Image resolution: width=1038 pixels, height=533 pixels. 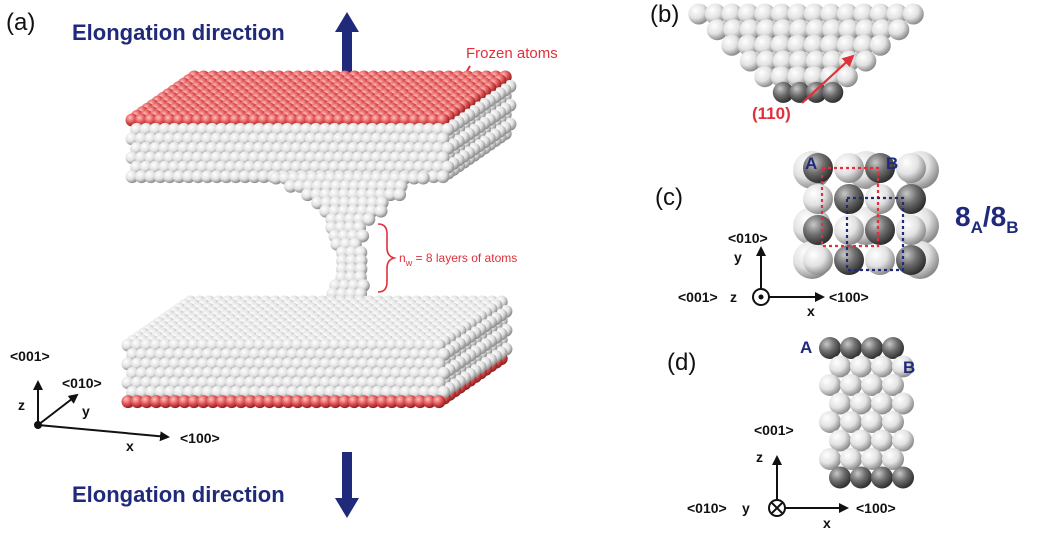 What do you see at coordinates (850, 207) in the screenshot?
I see `sublattice-a-outline` at bounding box center [850, 207].